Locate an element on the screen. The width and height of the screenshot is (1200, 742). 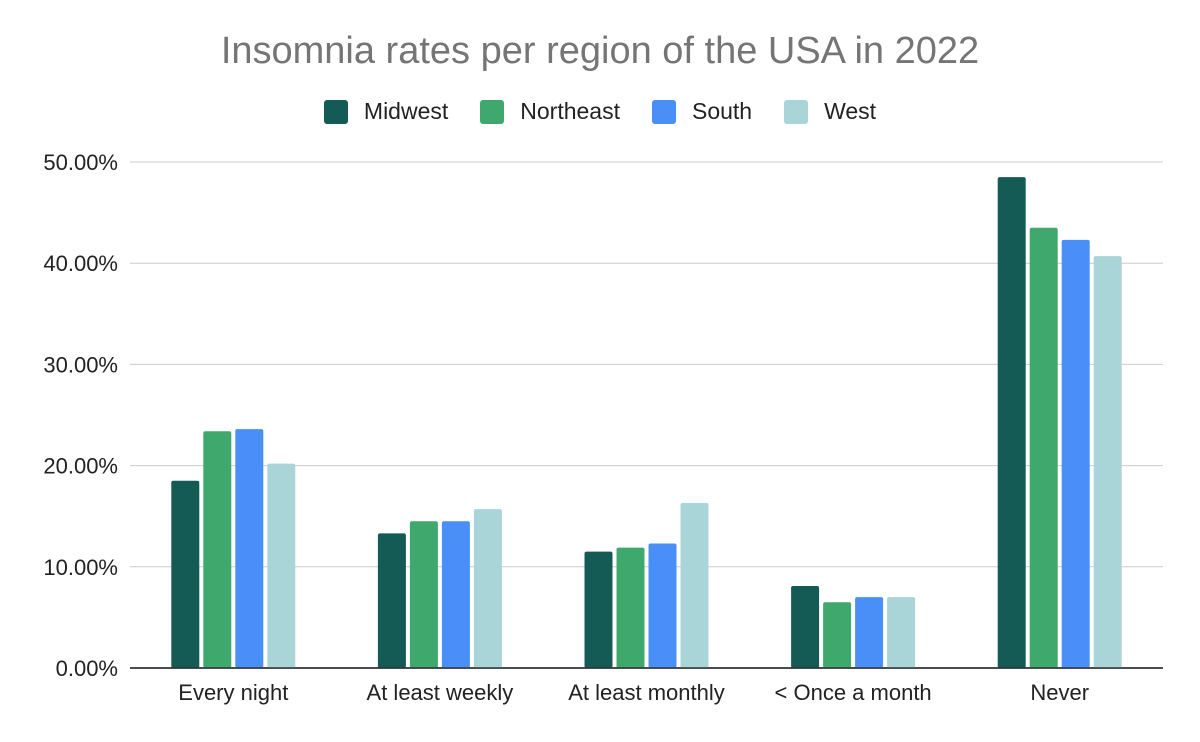
y-tick-label: 0.00% is located at coordinates (87, 668).